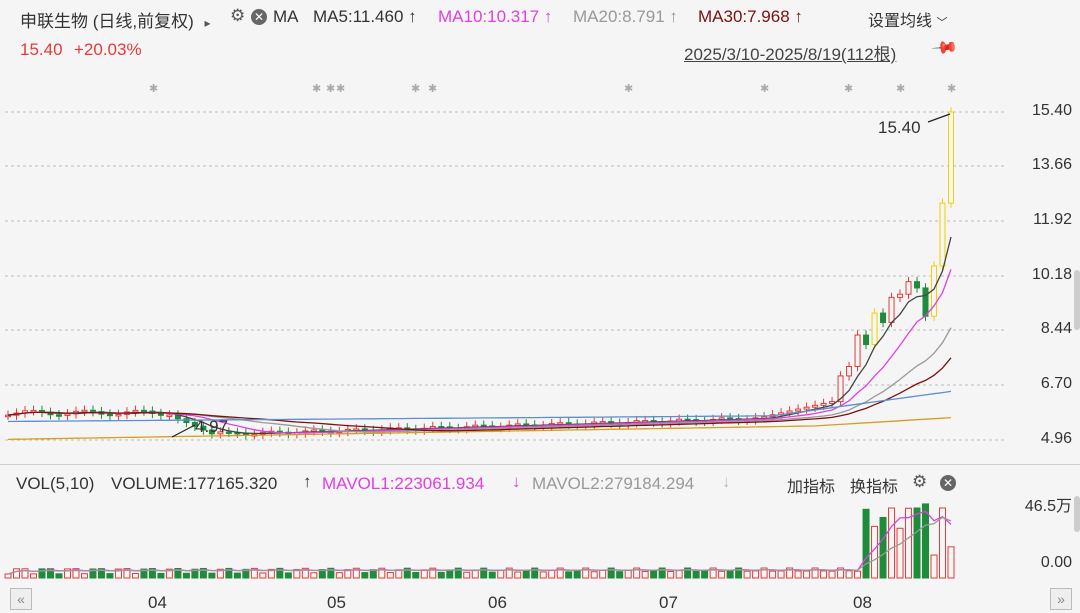 The image size is (1080, 613). Describe the element at coordinates (540, 540) in the screenshot. I see `volume-chart` at that location.